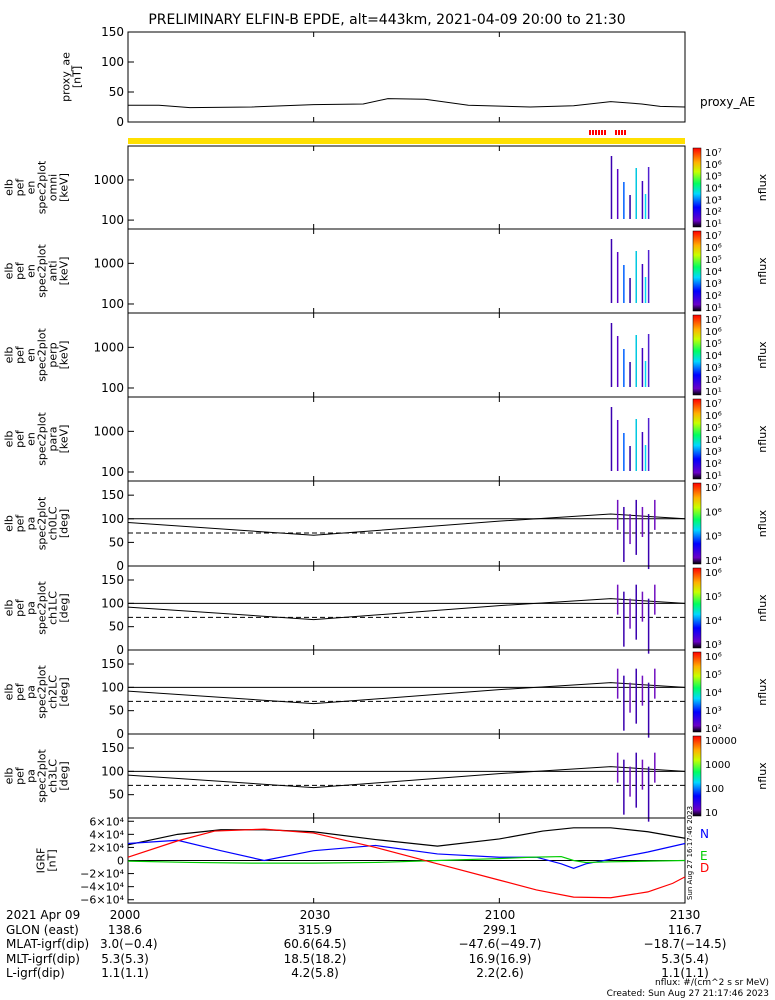 This screenshot has width=775, height=1000. I want to click on legend-D: D, so click(704, 868).